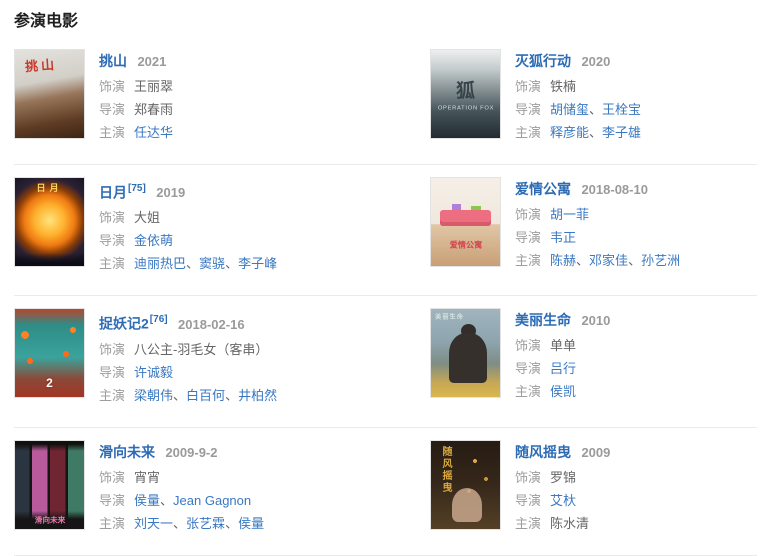 Image resolution: width=771 pixels, height=556 pixels. What do you see at coordinates (49, 383) in the screenshot?
I see `poster-title-art: 2` at bounding box center [49, 383].